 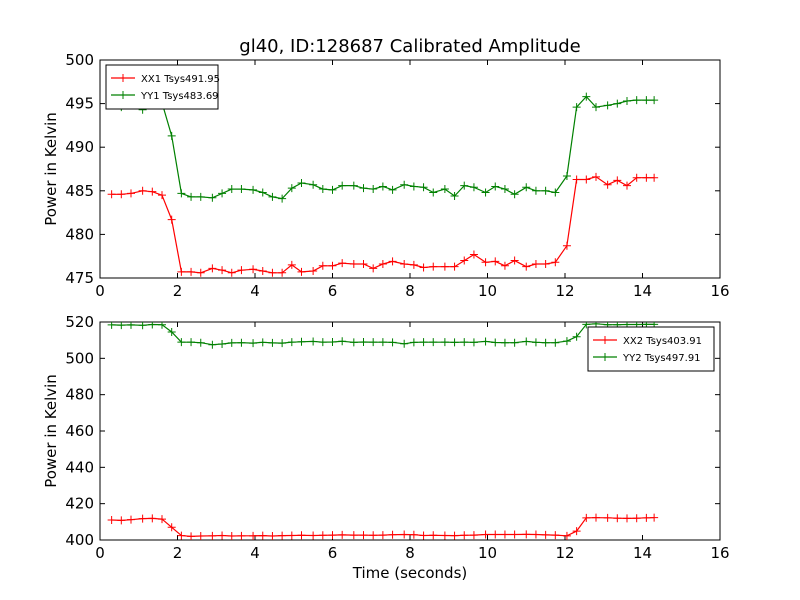 I want to click on y-tick-label: 475, so click(x=79, y=278).